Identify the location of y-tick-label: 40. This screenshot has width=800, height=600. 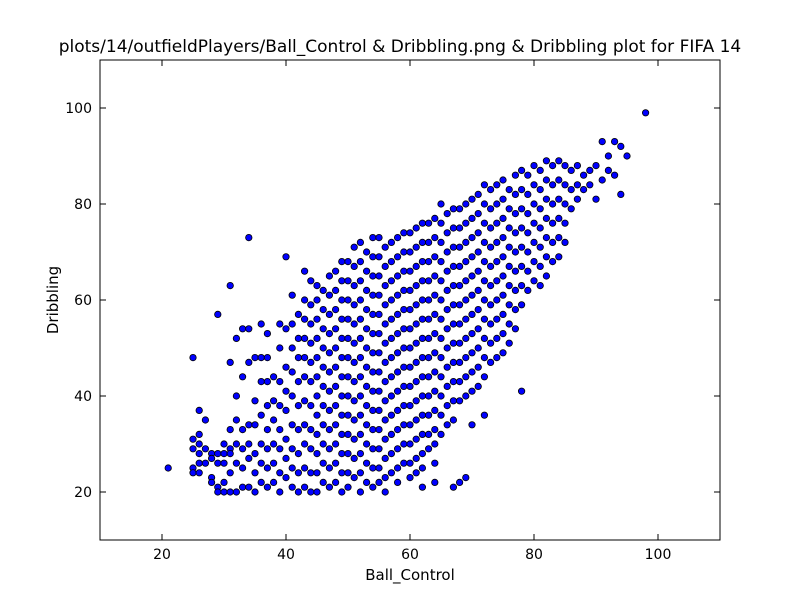
(83, 397).